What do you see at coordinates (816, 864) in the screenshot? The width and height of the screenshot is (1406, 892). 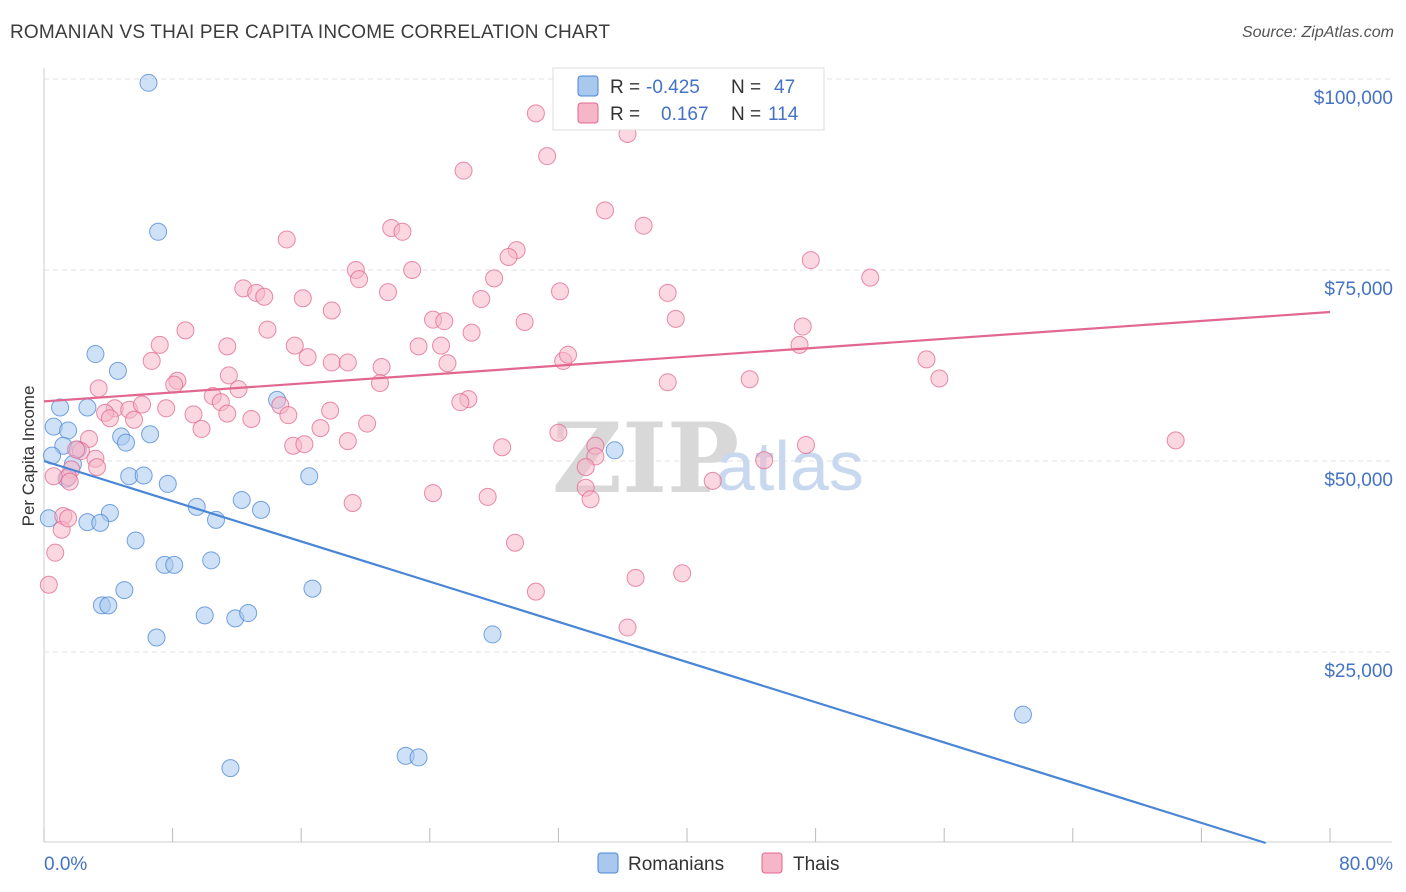 I see `legend-bottom-label-thais: Thais` at bounding box center [816, 864].